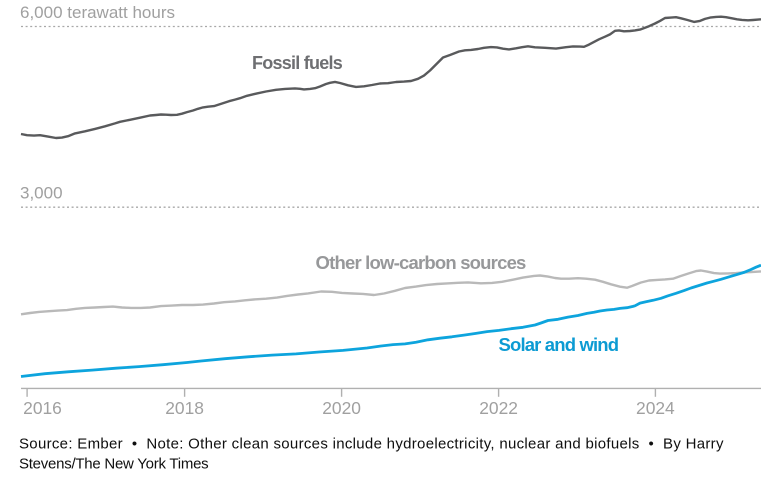 The width and height of the screenshot is (761, 480). What do you see at coordinates (421, 262) in the screenshot?
I see `svg-text: Other low-carbon sources` at bounding box center [421, 262].